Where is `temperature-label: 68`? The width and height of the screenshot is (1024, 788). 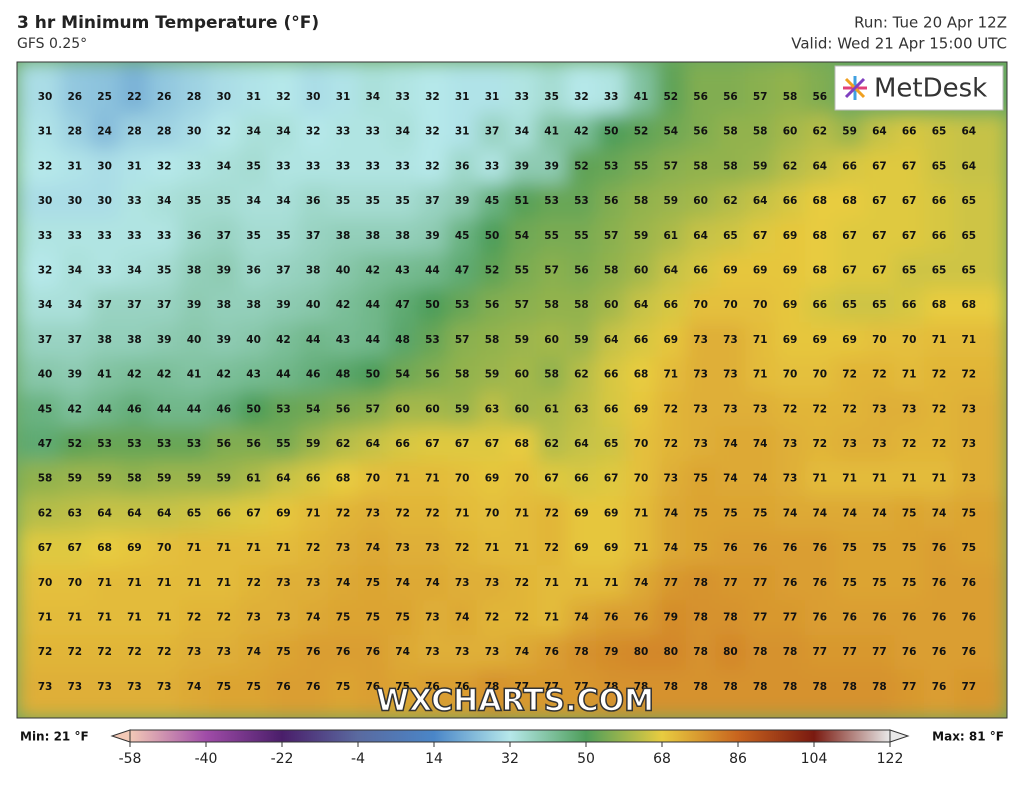 temperature-label: 68 is located at coordinates (104, 548).